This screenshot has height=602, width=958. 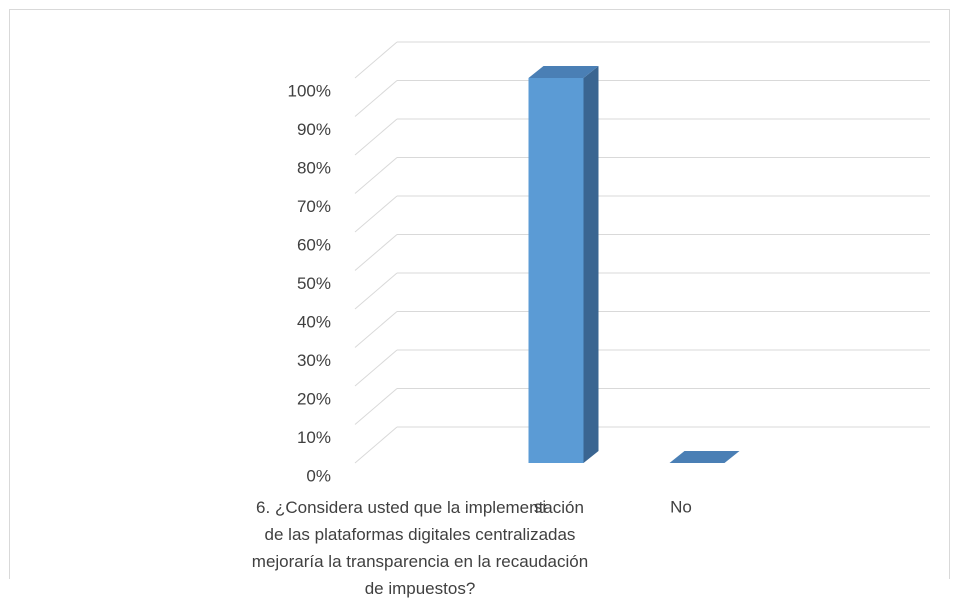 I want to click on x-tick-label: No, so click(x=681, y=506).